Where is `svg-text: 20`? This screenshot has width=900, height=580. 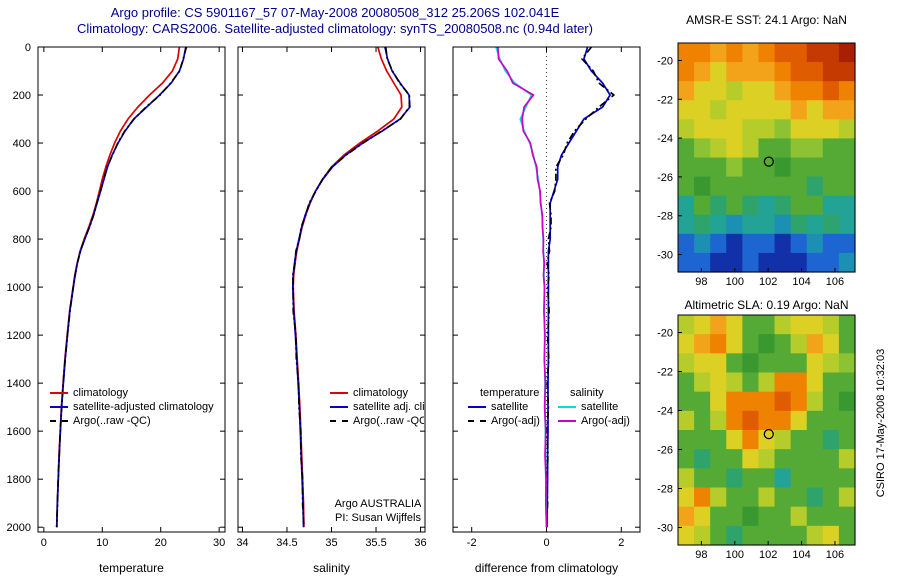 svg-text: 20 is located at coordinates (161, 543).